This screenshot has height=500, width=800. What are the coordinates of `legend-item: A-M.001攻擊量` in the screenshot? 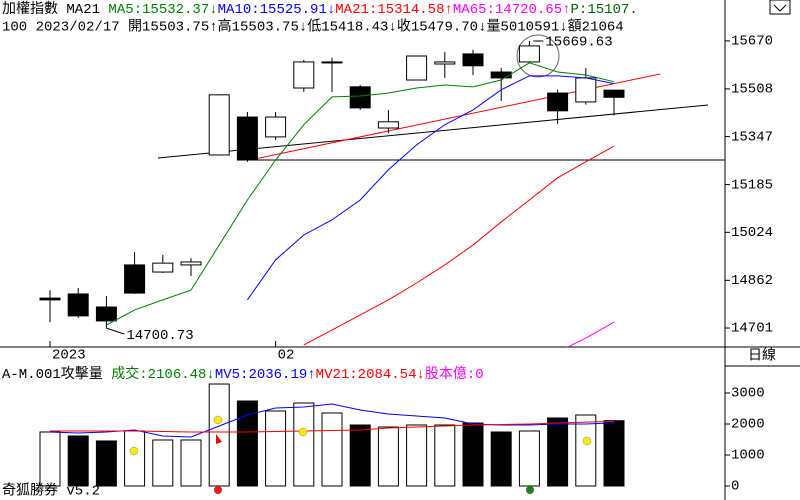 It's located at (56, 374).